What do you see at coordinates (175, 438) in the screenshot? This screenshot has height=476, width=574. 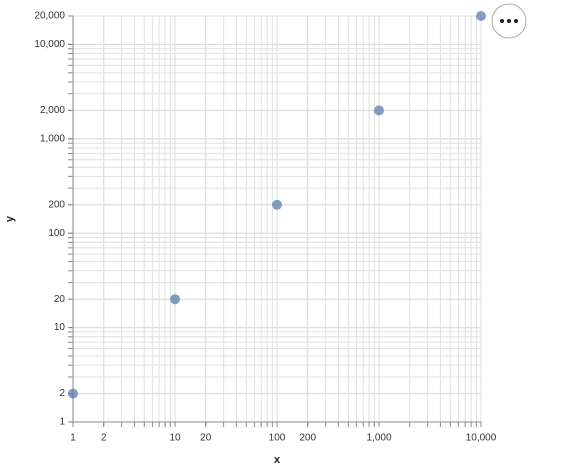 I see `x-tick-label: 10` at bounding box center [175, 438].